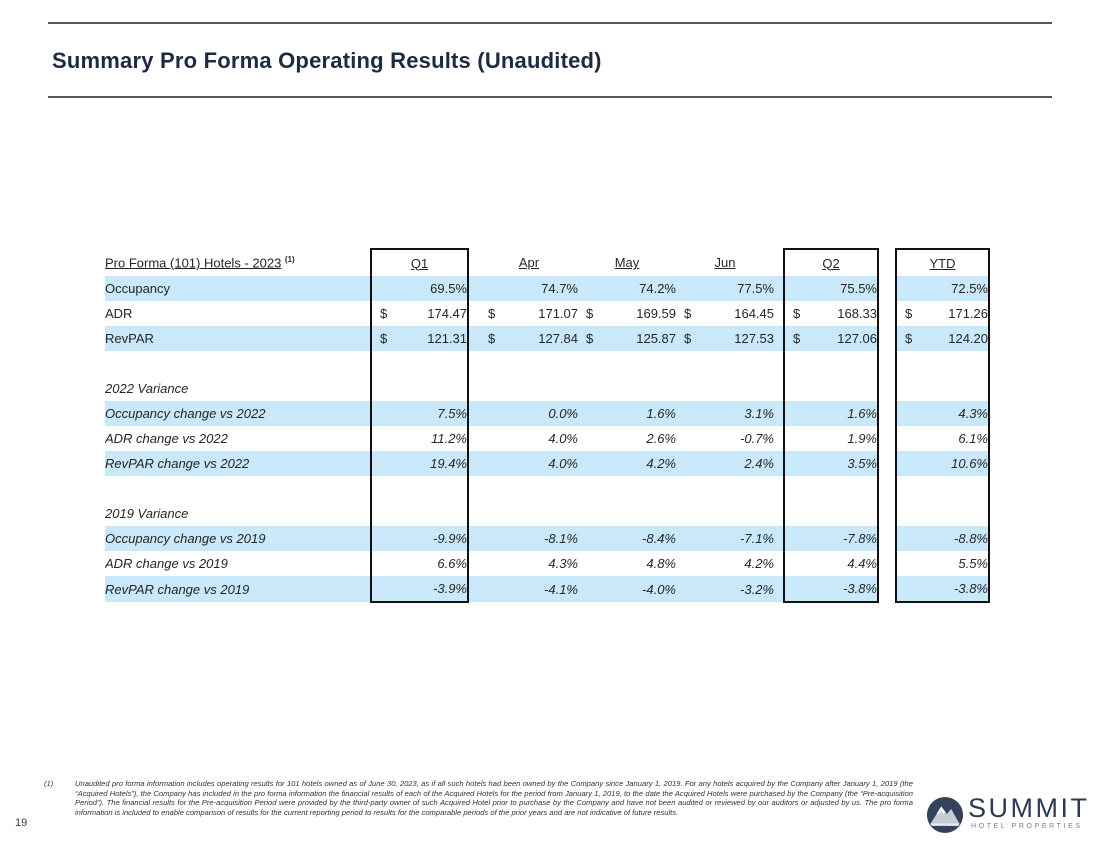  What do you see at coordinates (419, 338) in the screenshot?
I see `value-cell: $121.31` at bounding box center [419, 338].